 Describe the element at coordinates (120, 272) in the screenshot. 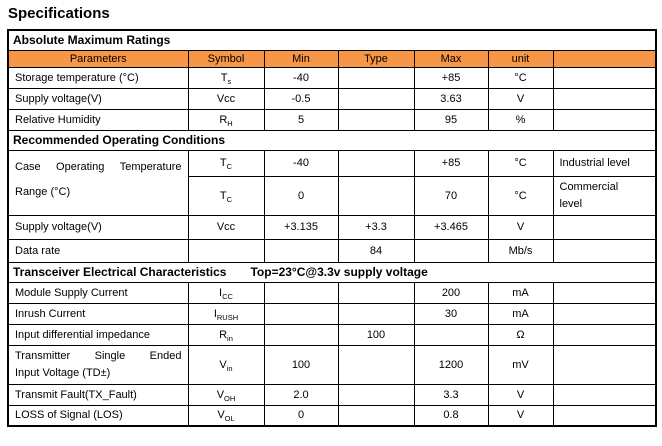

I see `section-label: Transceiver Electrical Characteristics` at that location.